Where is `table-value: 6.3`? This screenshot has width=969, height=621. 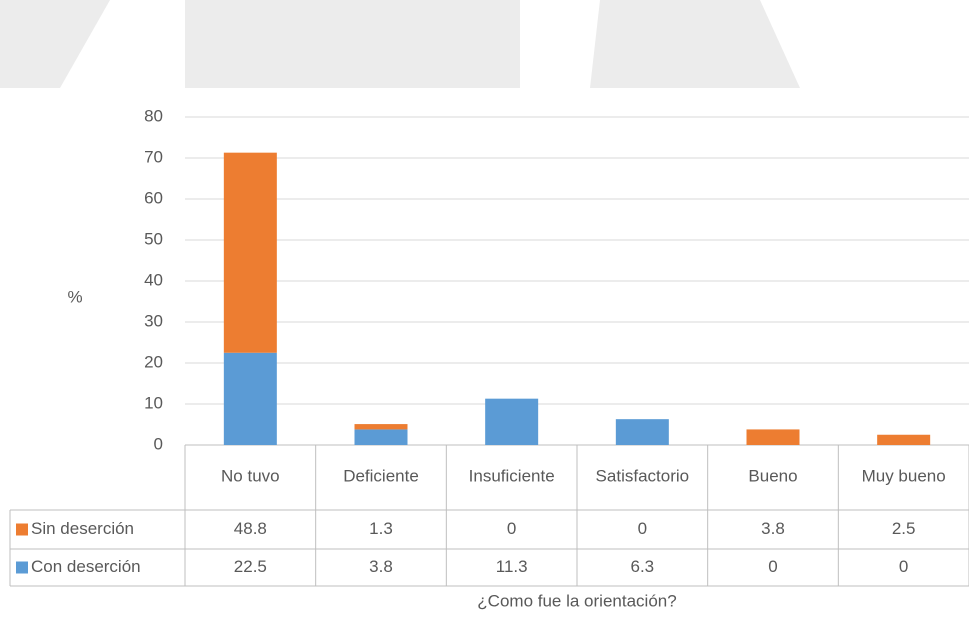
table-value: 6.3 is located at coordinates (643, 566).